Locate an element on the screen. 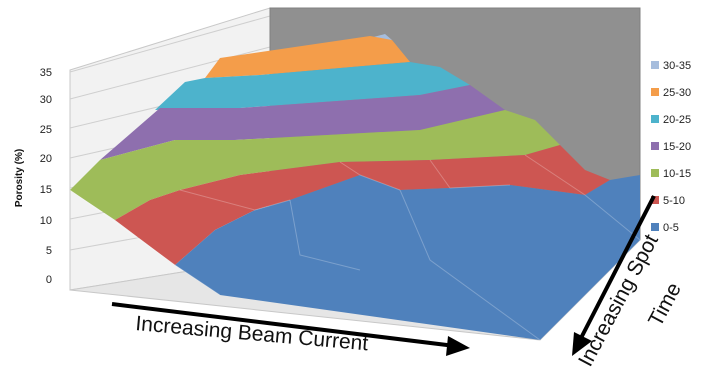  tick-label-0: 0 is located at coordinates (49, 280).